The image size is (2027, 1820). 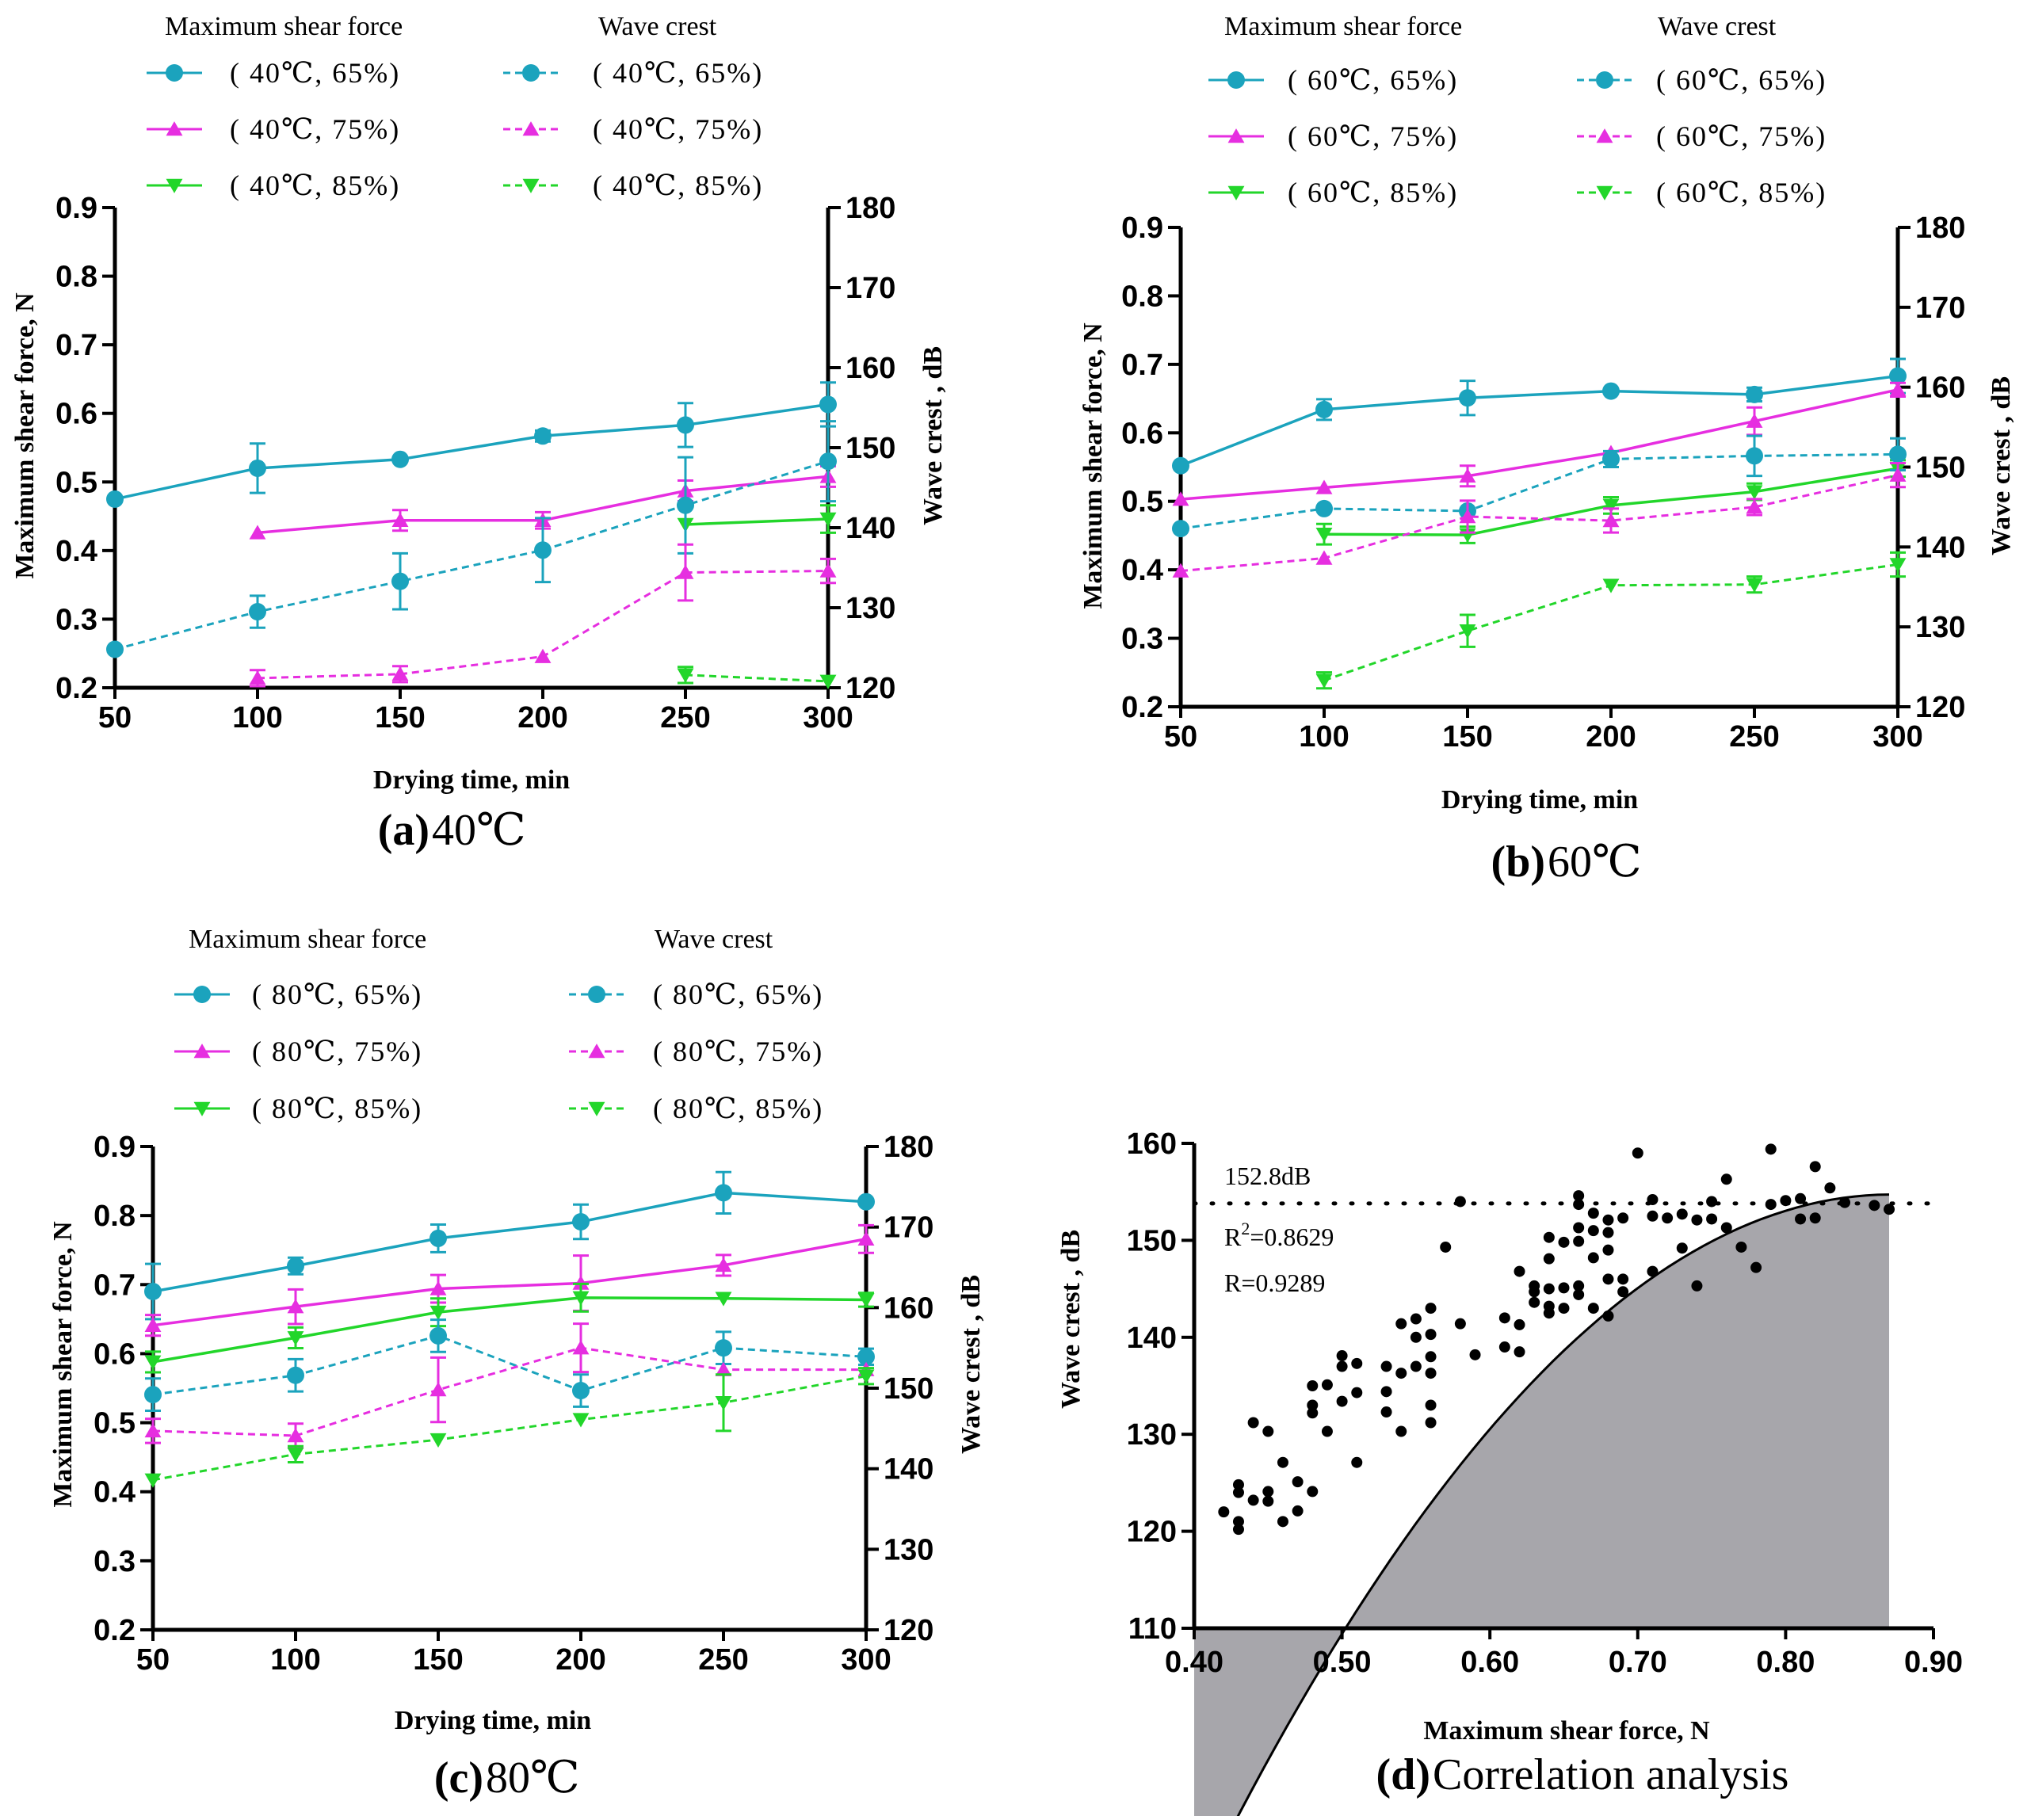 What do you see at coordinates (543, 615) in the screenshot?
I see `panel-a-series-crest-c75` at bounding box center [543, 615].